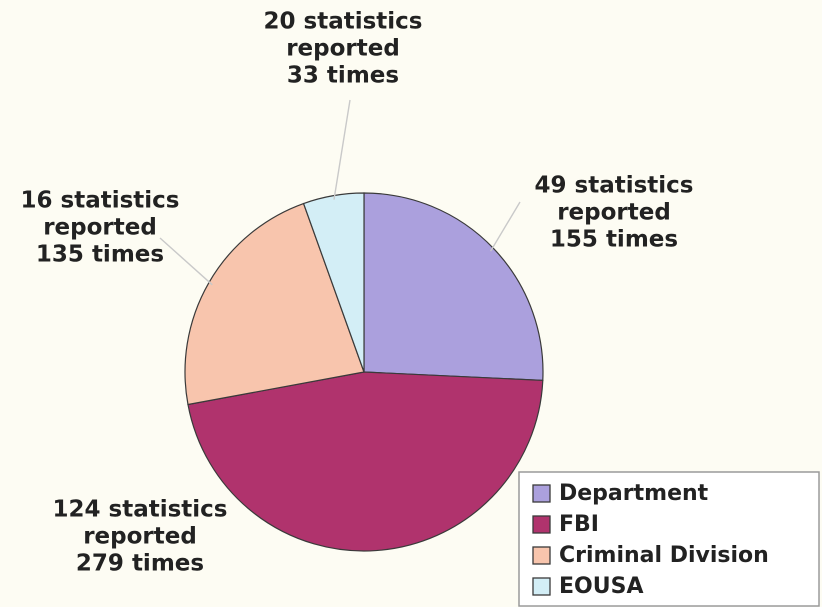 This screenshot has height=607, width=822. What do you see at coordinates (634, 493) in the screenshot?
I see `legend-label-department: Department` at bounding box center [634, 493].